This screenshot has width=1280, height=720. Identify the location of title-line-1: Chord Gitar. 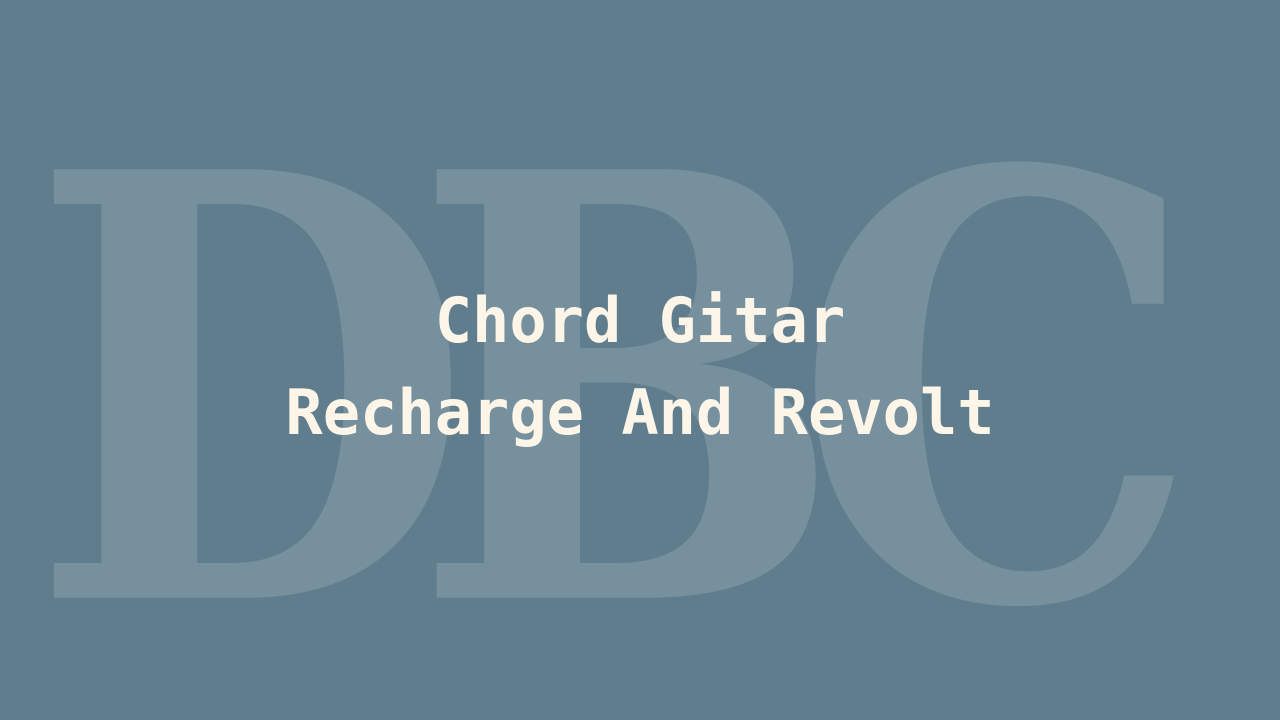
(640, 320).